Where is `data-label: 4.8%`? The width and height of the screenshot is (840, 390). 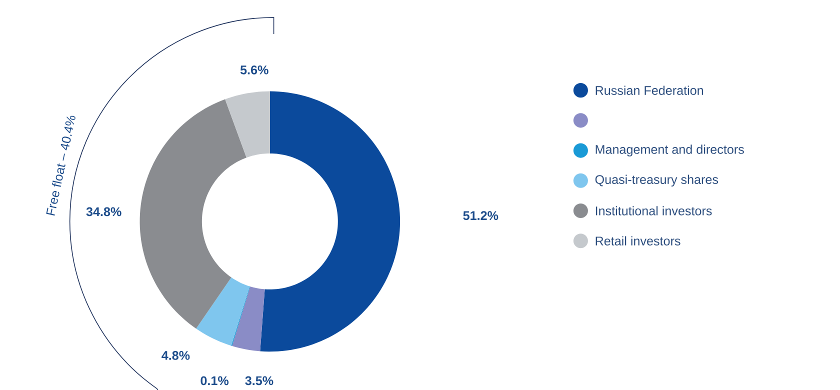 data-label: 4.8% is located at coordinates (176, 355).